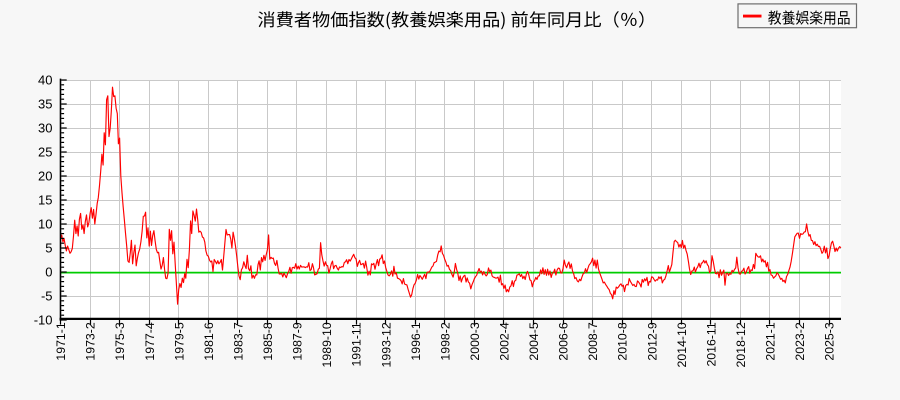 Image resolution: width=900 pixels, height=400 pixels. I want to click on svg-text: 1991-11, so click(357, 344).